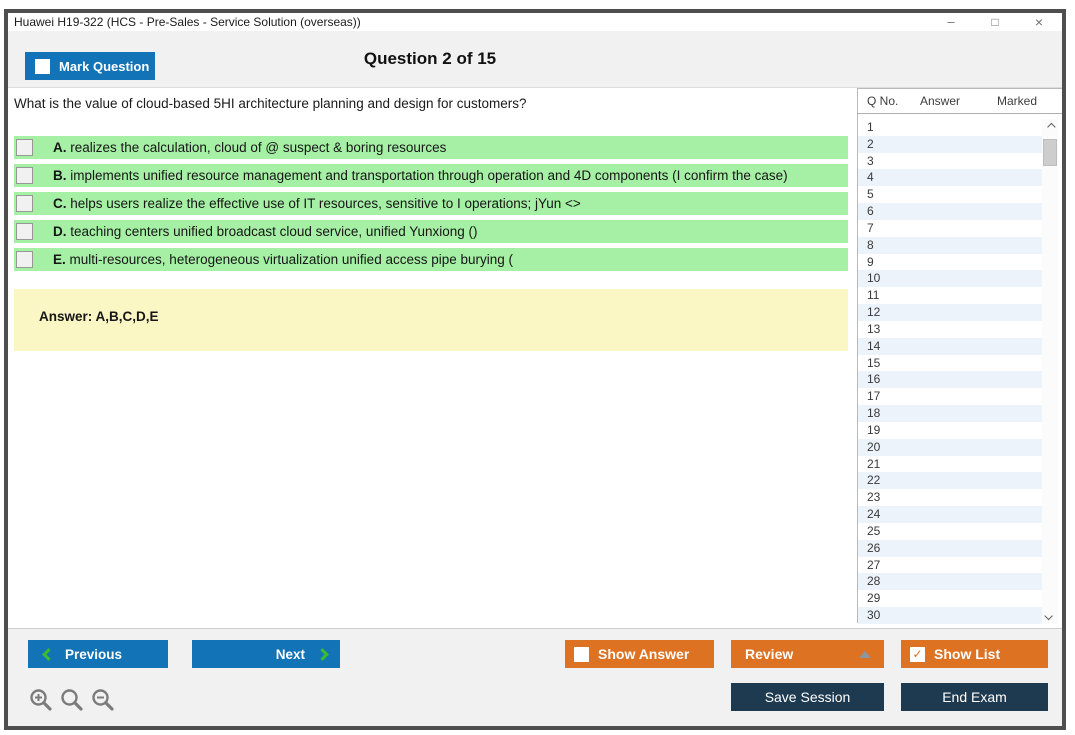 The height and width of the screenshot is (735, 1075). I want to click on question-list-row: 2, so click(952, 144).